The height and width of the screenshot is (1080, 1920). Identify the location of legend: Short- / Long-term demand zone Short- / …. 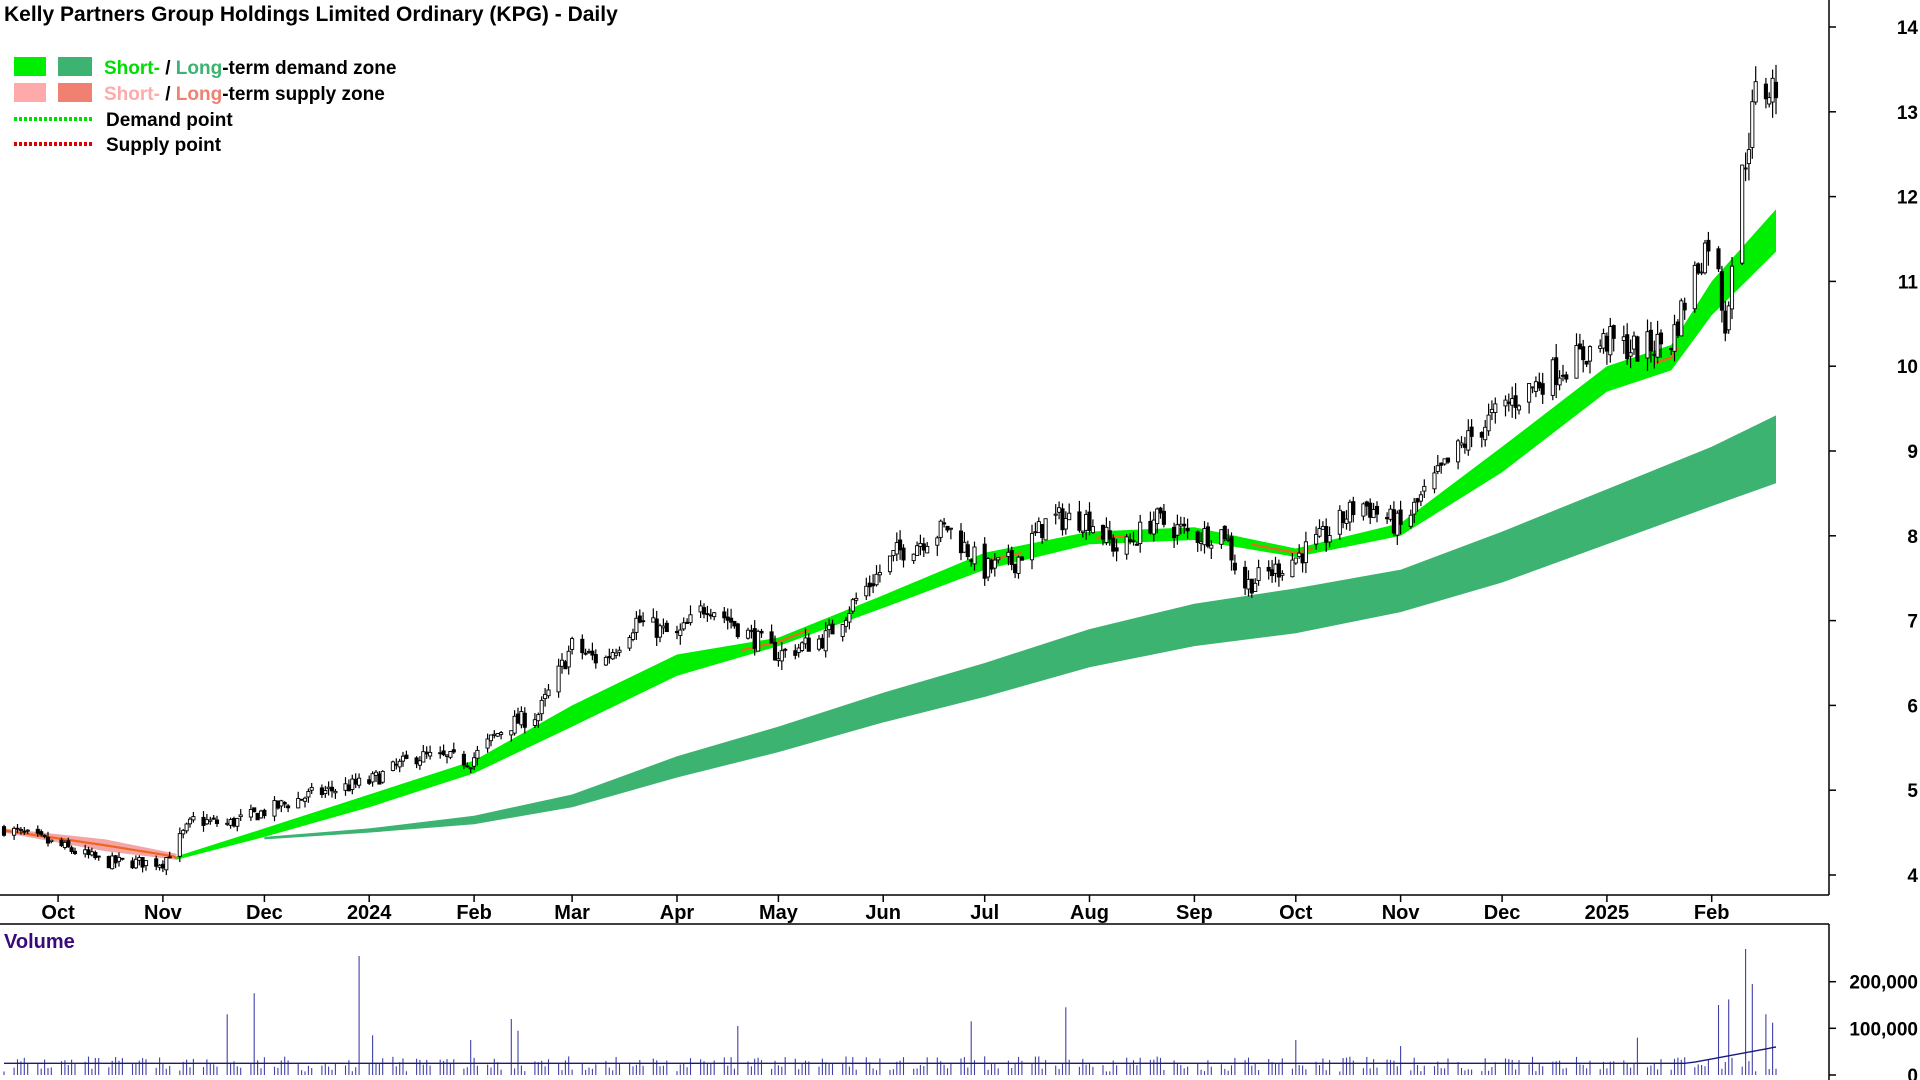
(205, 106).